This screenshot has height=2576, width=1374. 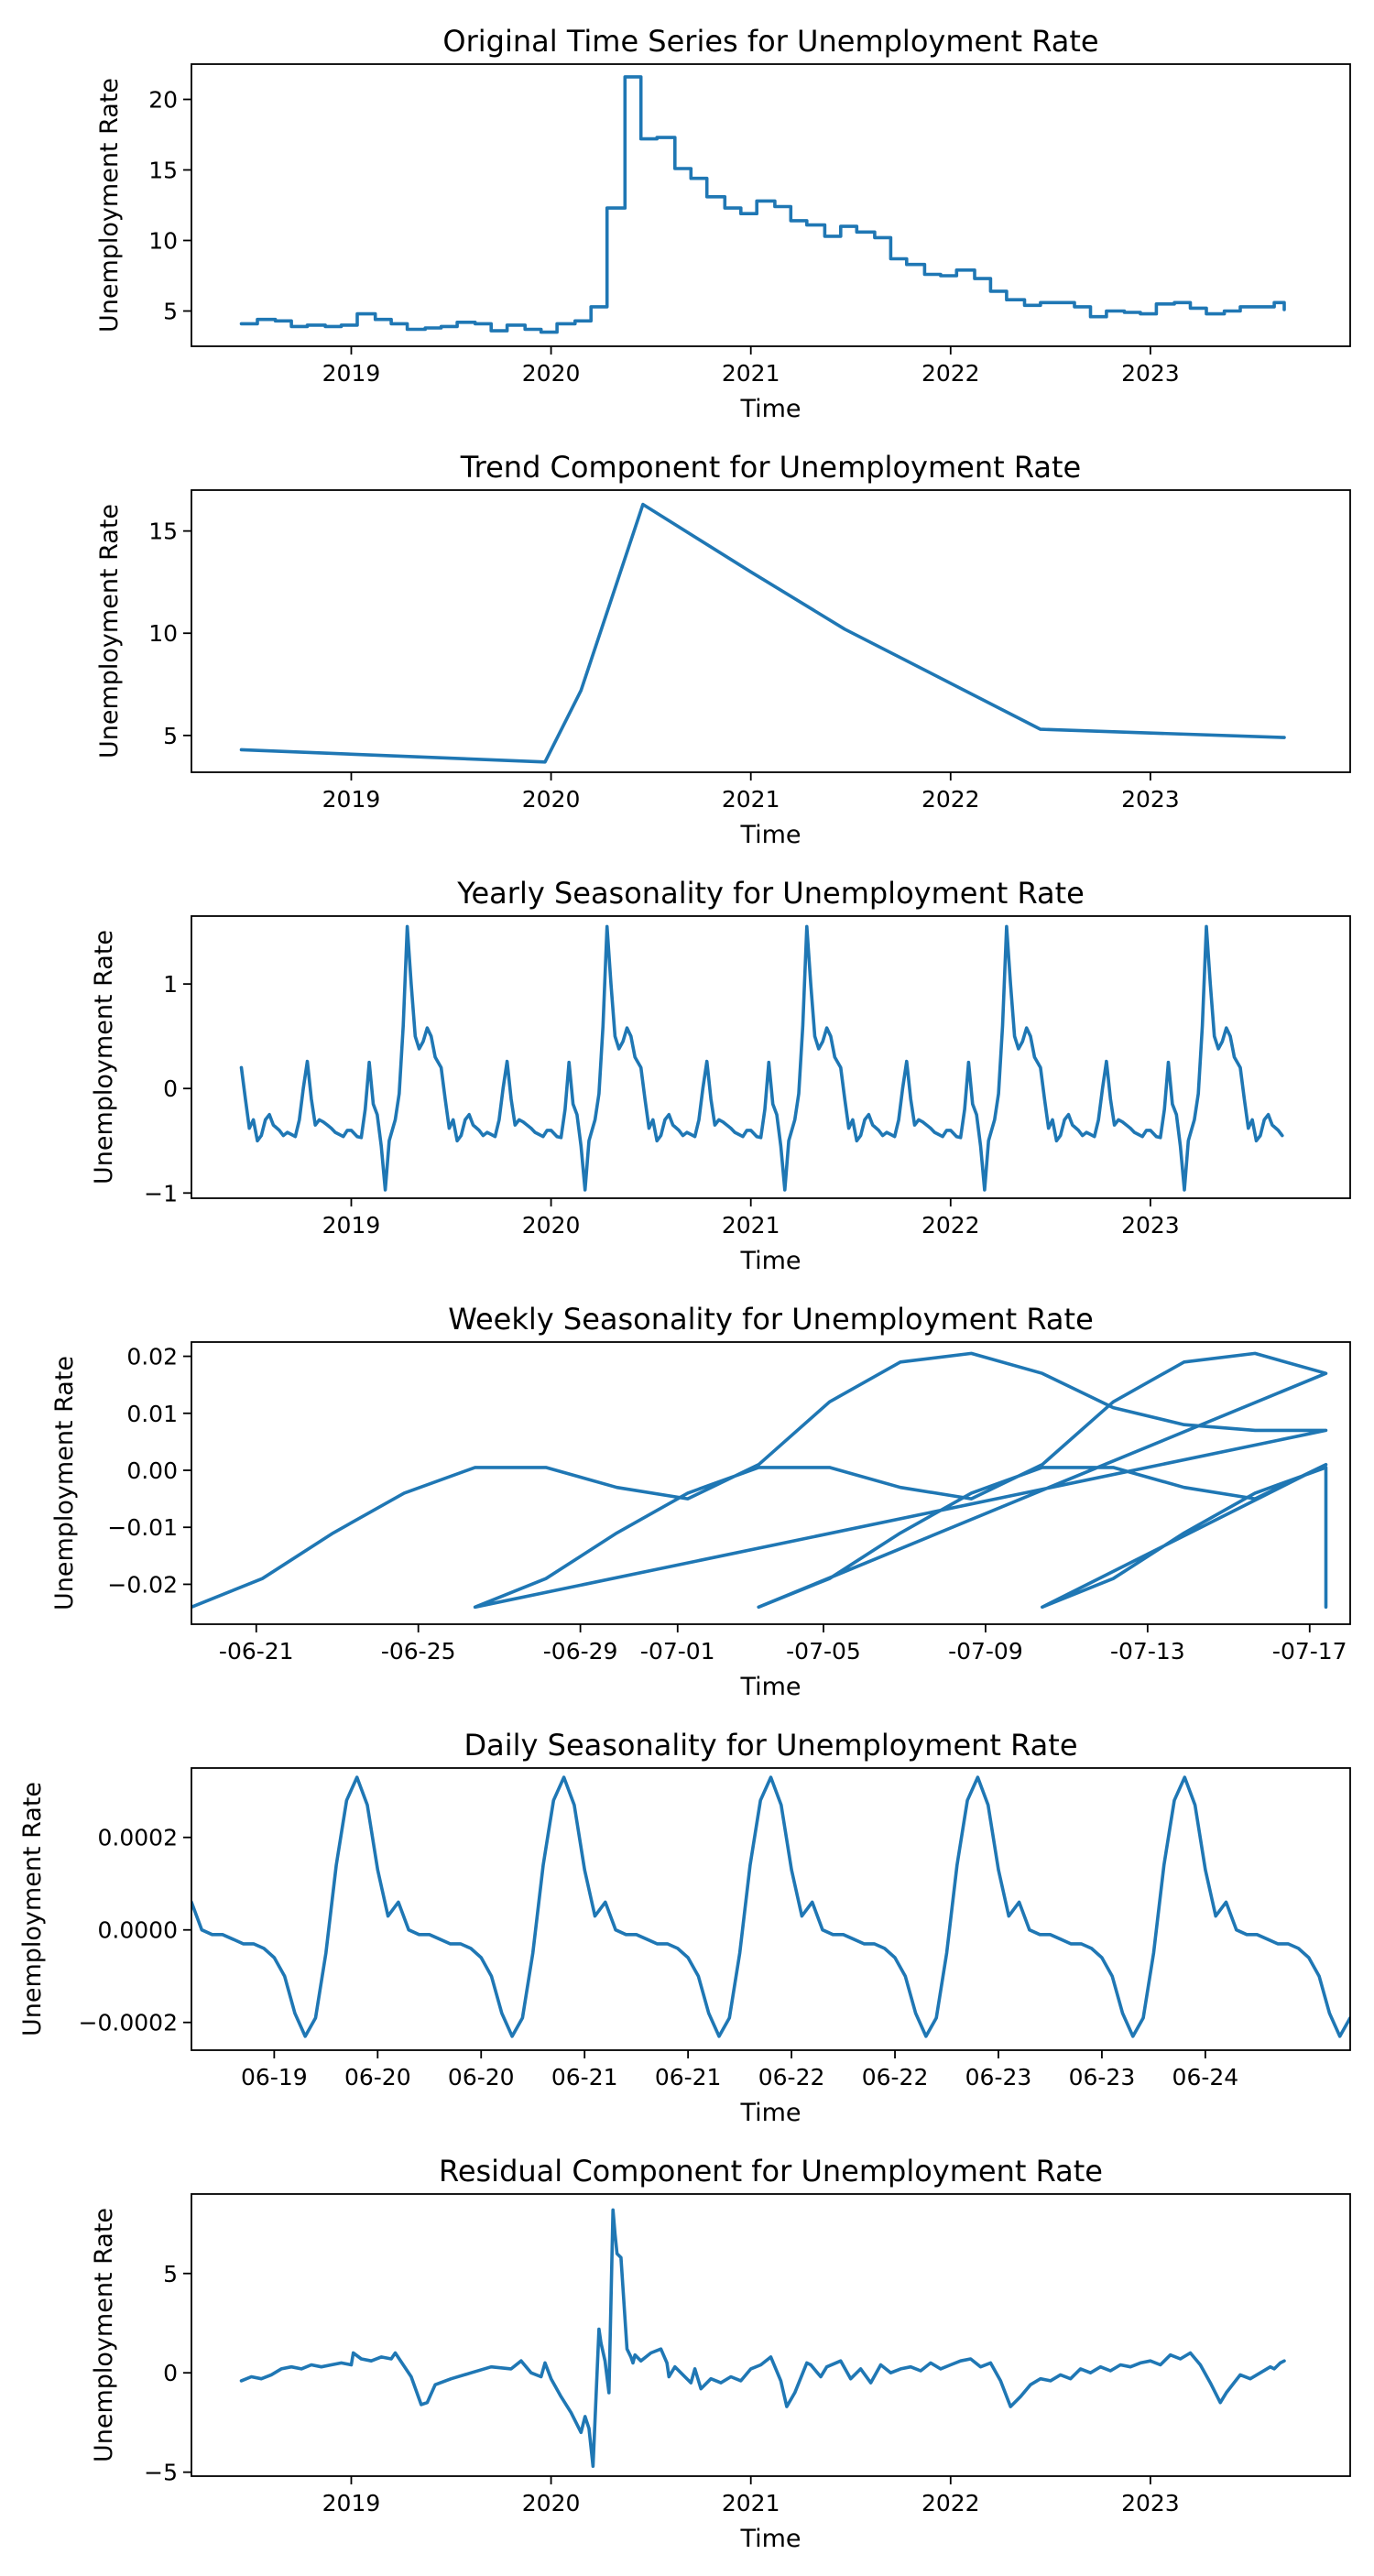 I want to click on trend-y-tick-label: 10, so click(x=163, y=633).